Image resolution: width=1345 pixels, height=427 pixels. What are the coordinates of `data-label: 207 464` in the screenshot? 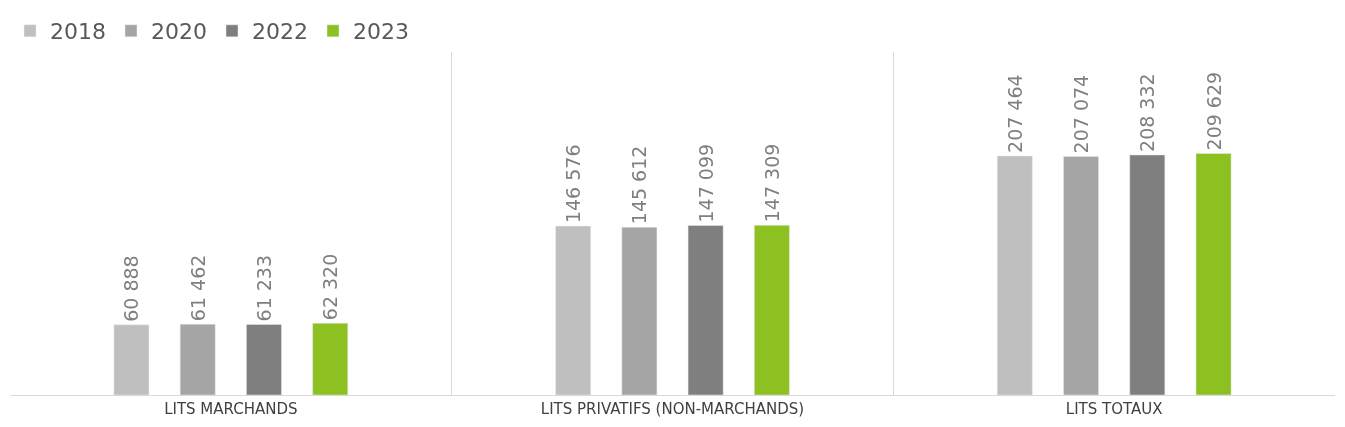 It's located at (1014, 113).